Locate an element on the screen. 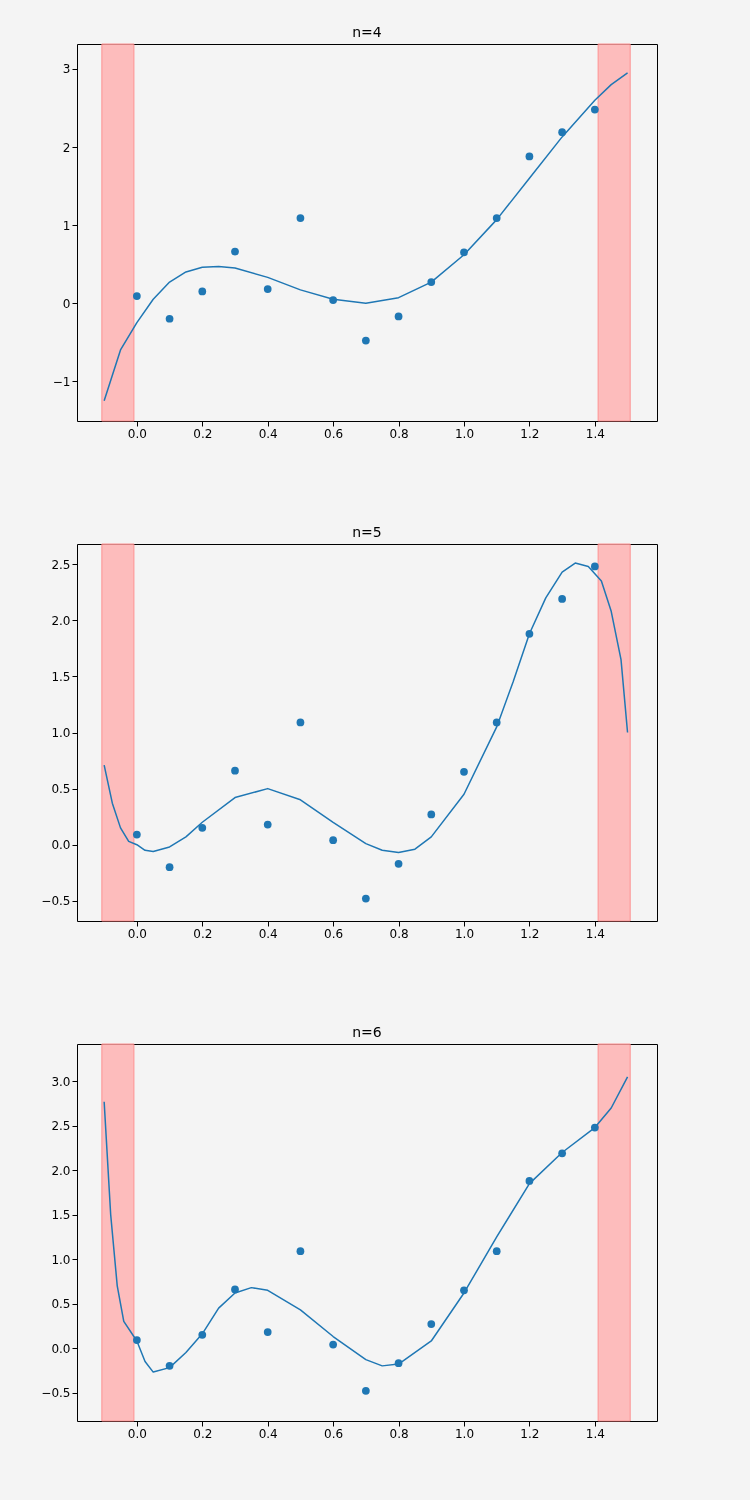  chart-title: n=5 is located at coordinates (367, 531).